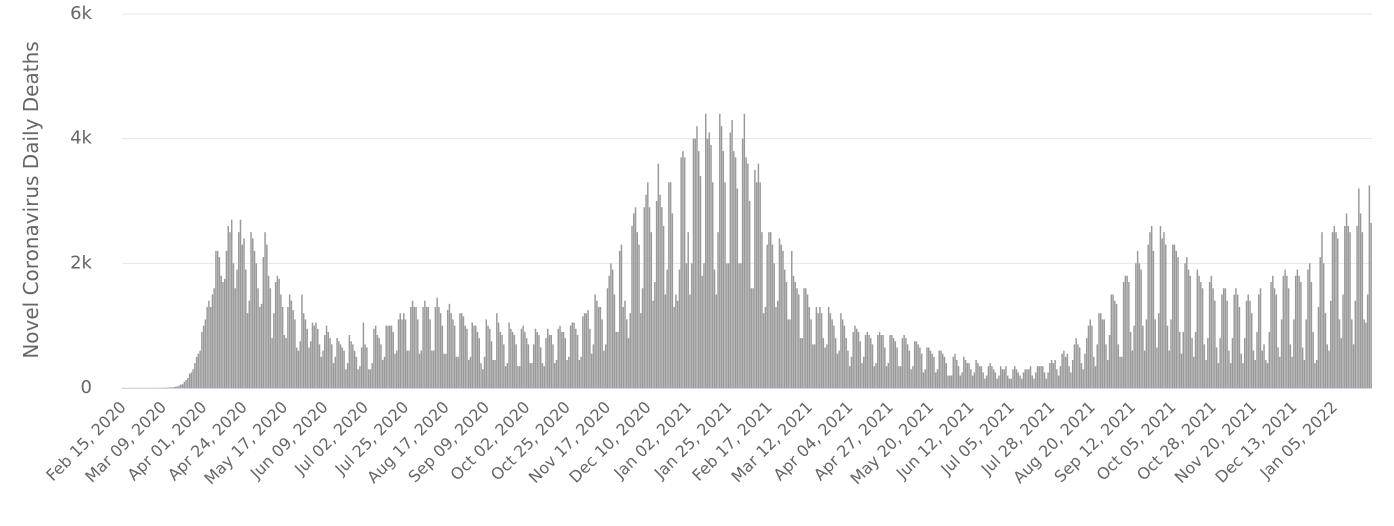 The height and width of the screenshot is (526, 1394). What do you see at coordinates (81, 13) in the screenshot?
I see `y-tick-label: 6k` at bounding box center [81, 13].